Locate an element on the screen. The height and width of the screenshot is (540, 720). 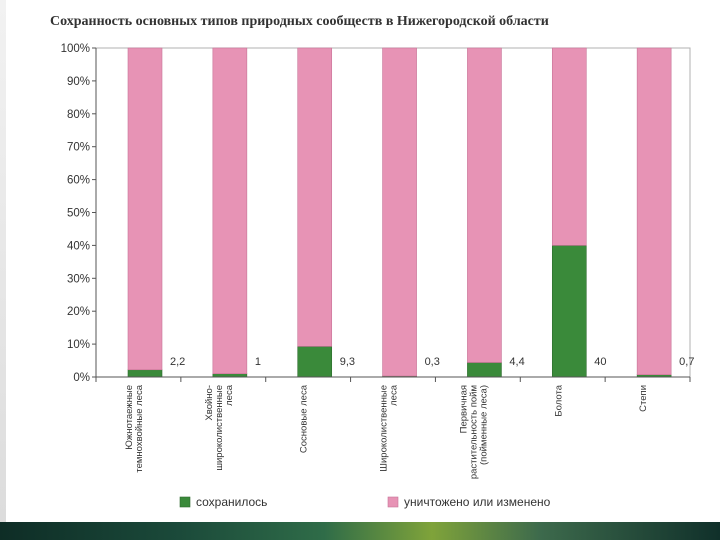
category-label: Сосновые леса is located at coordinates (304, 418).